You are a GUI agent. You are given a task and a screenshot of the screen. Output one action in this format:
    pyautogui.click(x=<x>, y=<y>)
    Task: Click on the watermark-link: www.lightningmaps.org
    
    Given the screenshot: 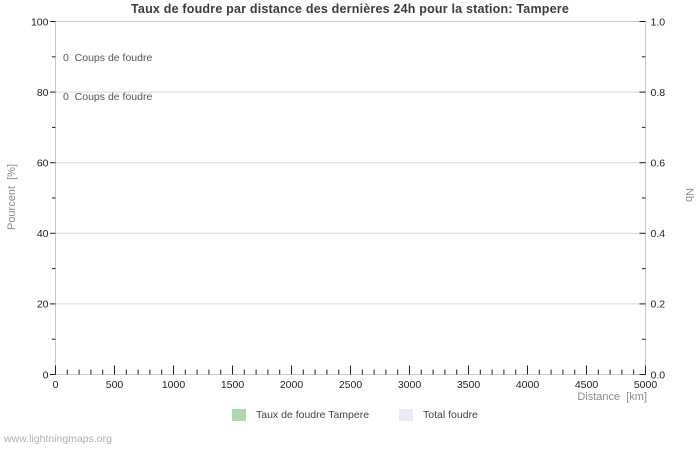 What is the action you would take?
    pyautogui.click(x=58, y=439)
    